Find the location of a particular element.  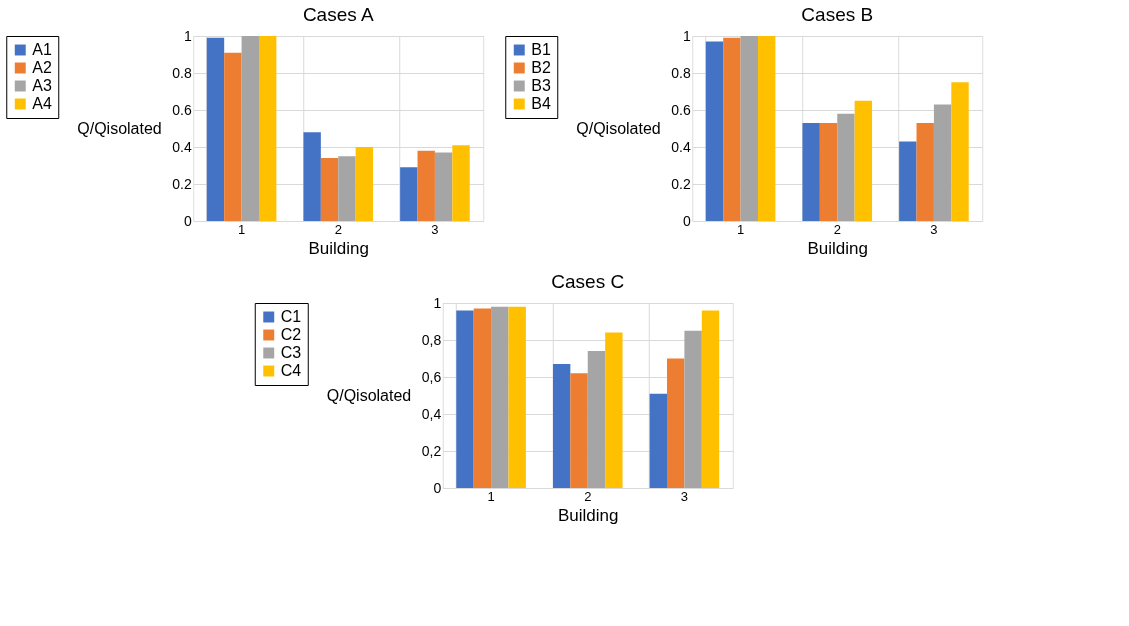

legend-label: C1 is located at coordinates (291, 316).